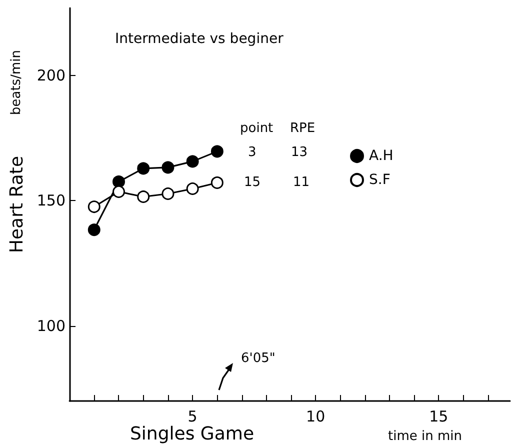  I want to click on annotation: 3, so click(252, 152).